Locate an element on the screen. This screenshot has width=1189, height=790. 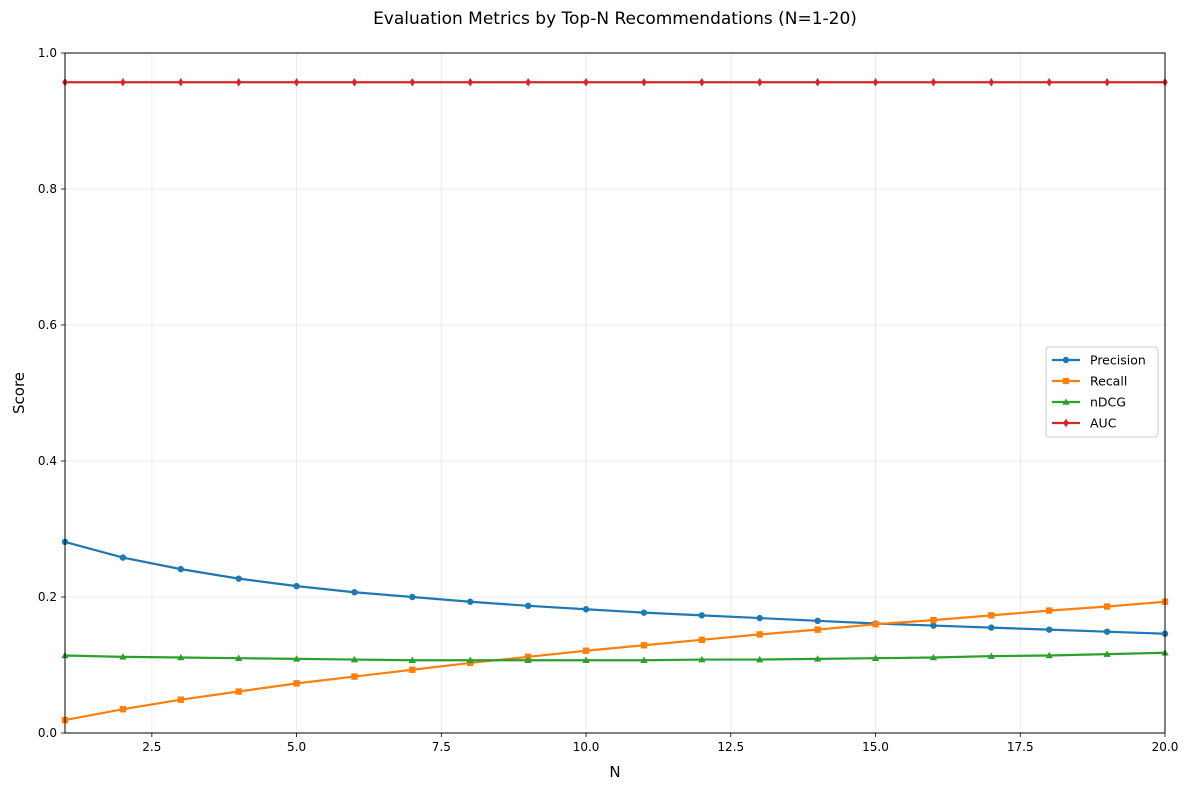
y-tick-label: 1.0 is located at coordinates (47, 53).